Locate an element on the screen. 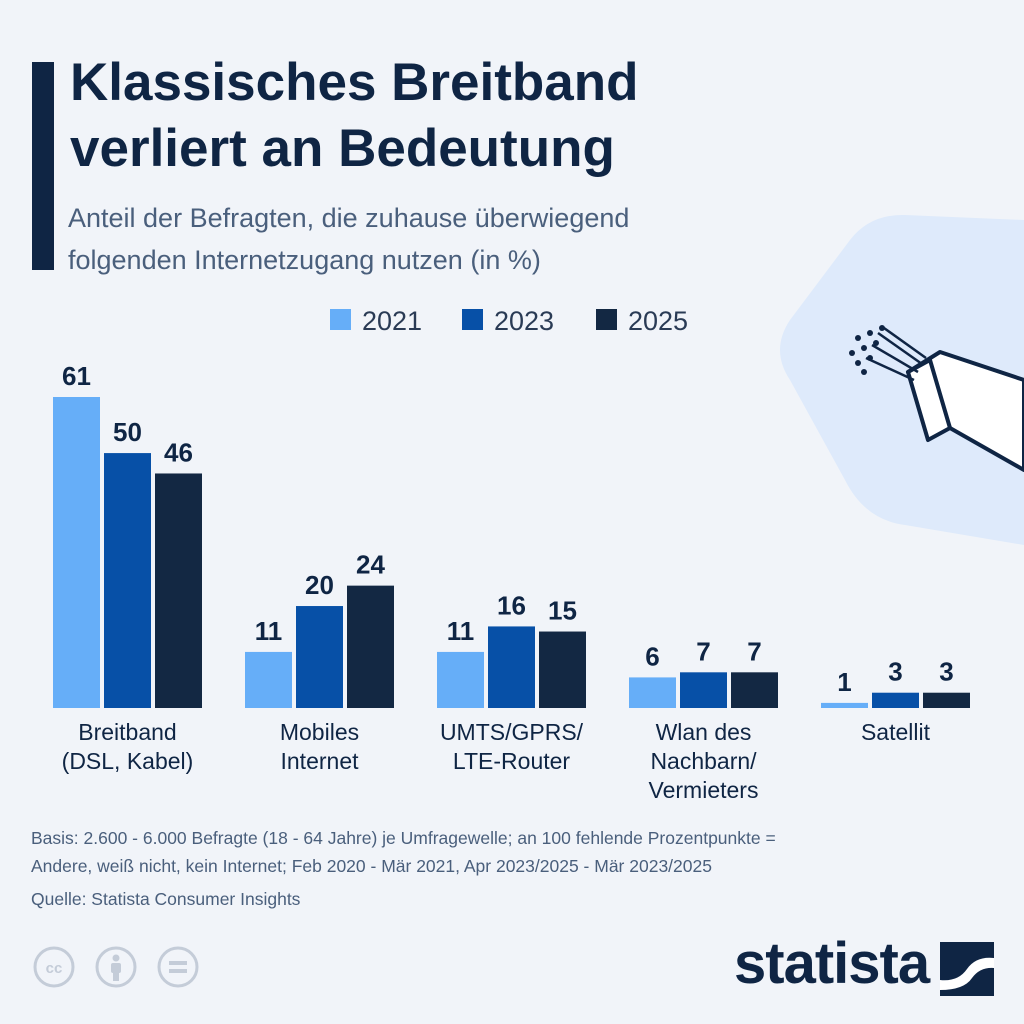 Image resolution: width=1024 pixels, height=1024 pixels. category-label-2-1: LTE-Router is located at coordinates (512, 761).